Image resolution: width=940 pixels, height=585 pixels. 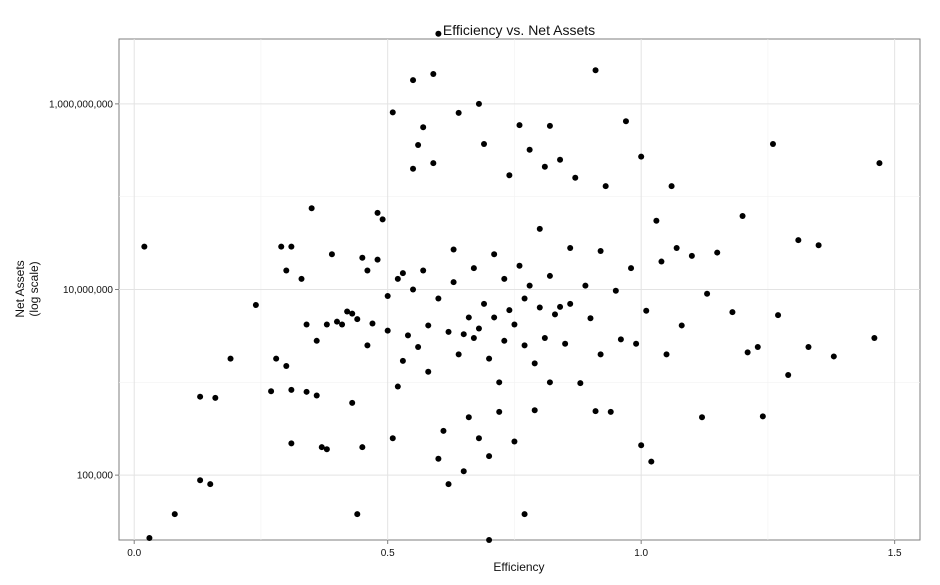 I want to click on y-tick-label: 10,000,000, so click(x=88, y=290).